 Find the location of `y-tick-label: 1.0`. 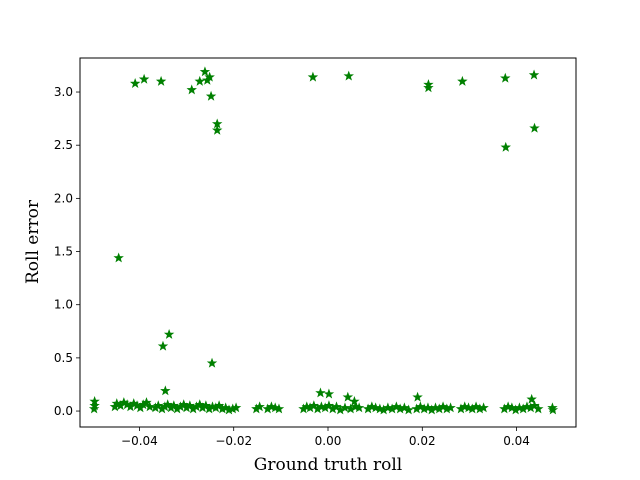

y-tick-label: 1.0 is located at coordinates (63, 305).